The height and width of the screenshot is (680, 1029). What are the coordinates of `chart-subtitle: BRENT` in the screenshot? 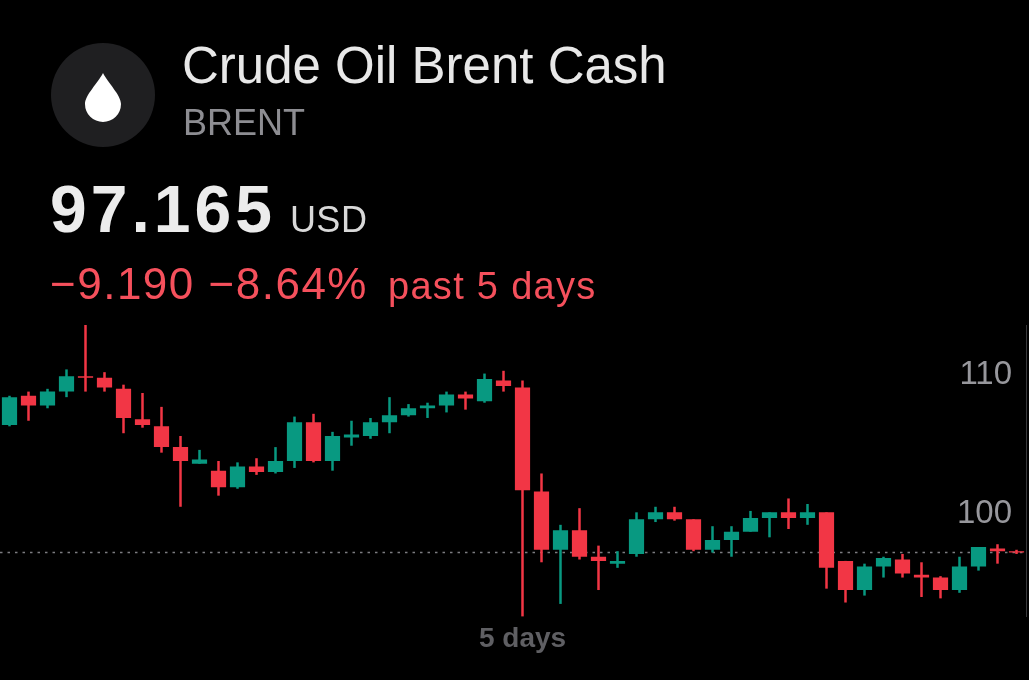 It's located at (244, 122).